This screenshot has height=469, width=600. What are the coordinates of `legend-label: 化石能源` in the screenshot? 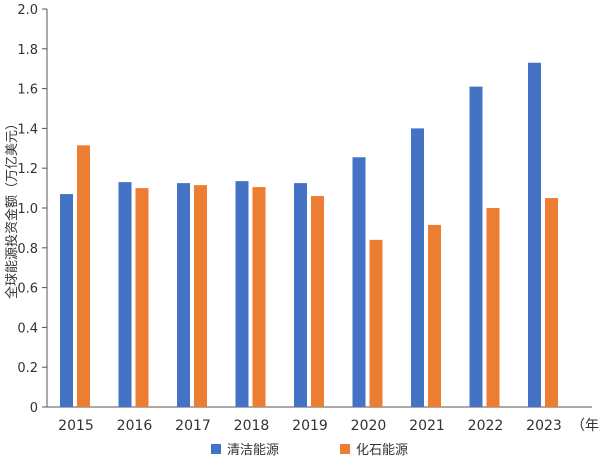 It's located at (382, 450).